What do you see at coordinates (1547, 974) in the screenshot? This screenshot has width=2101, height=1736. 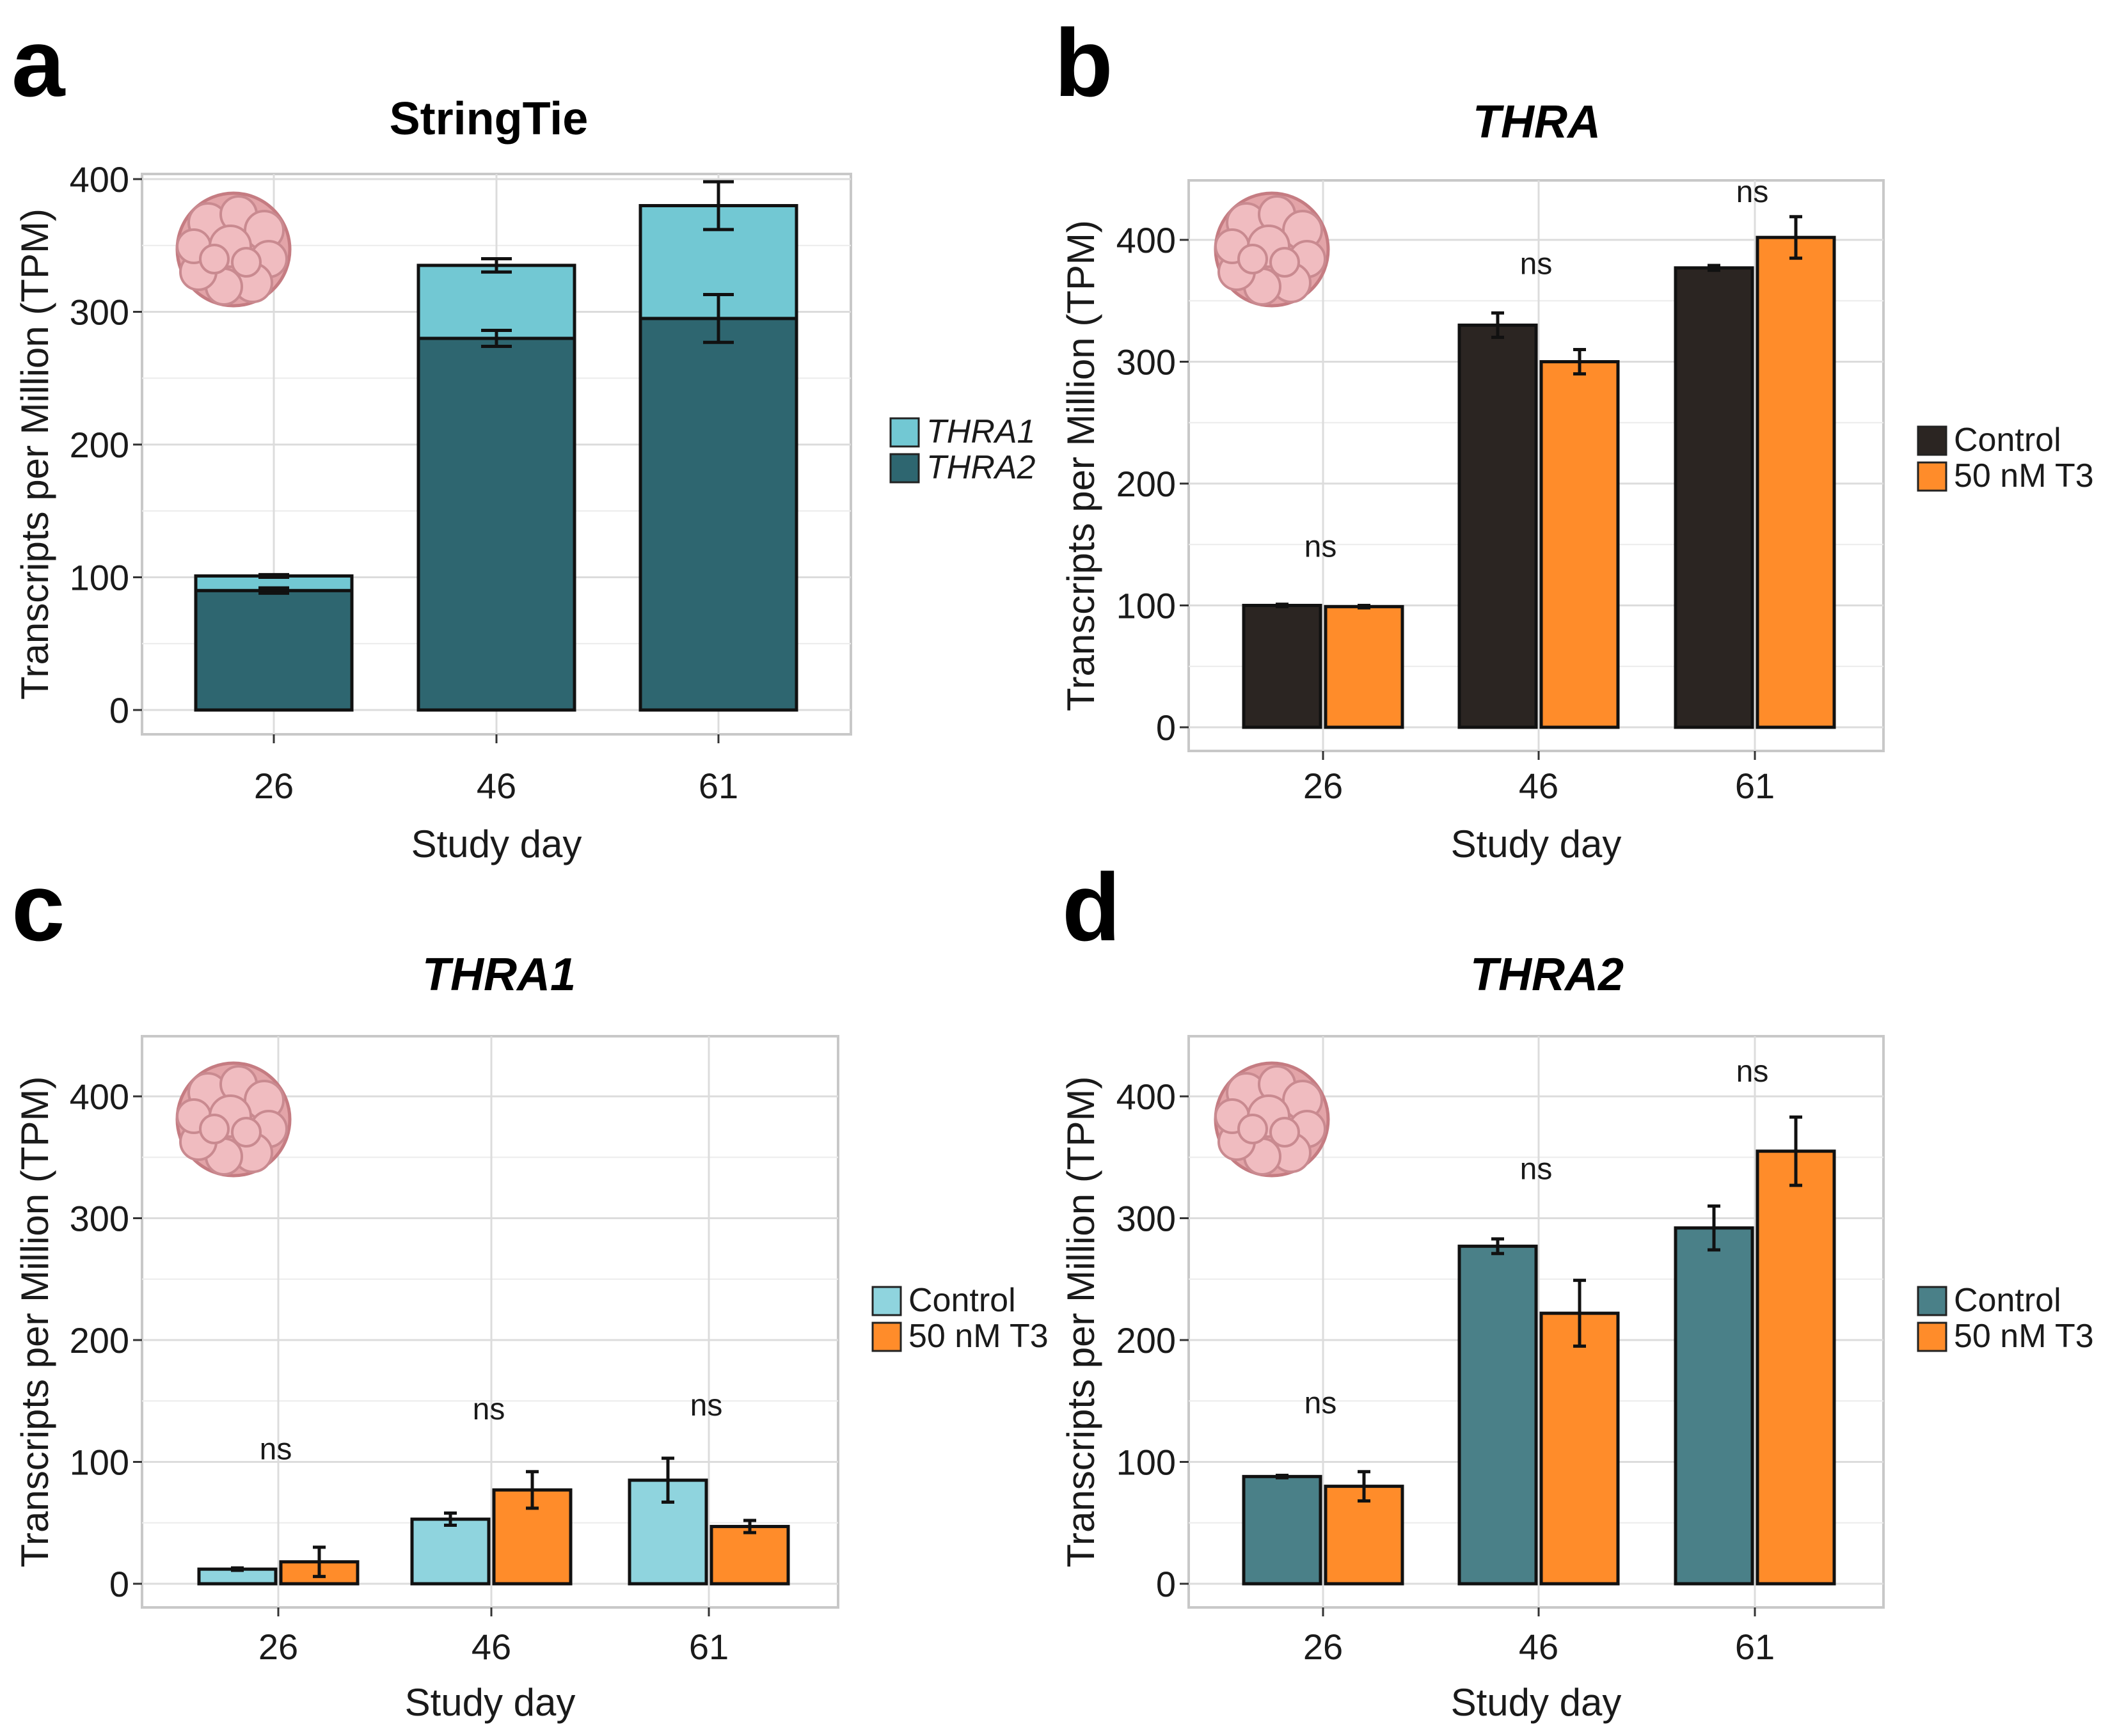 I see `chart-title: THRA2` at bounding box center [1547, 974].